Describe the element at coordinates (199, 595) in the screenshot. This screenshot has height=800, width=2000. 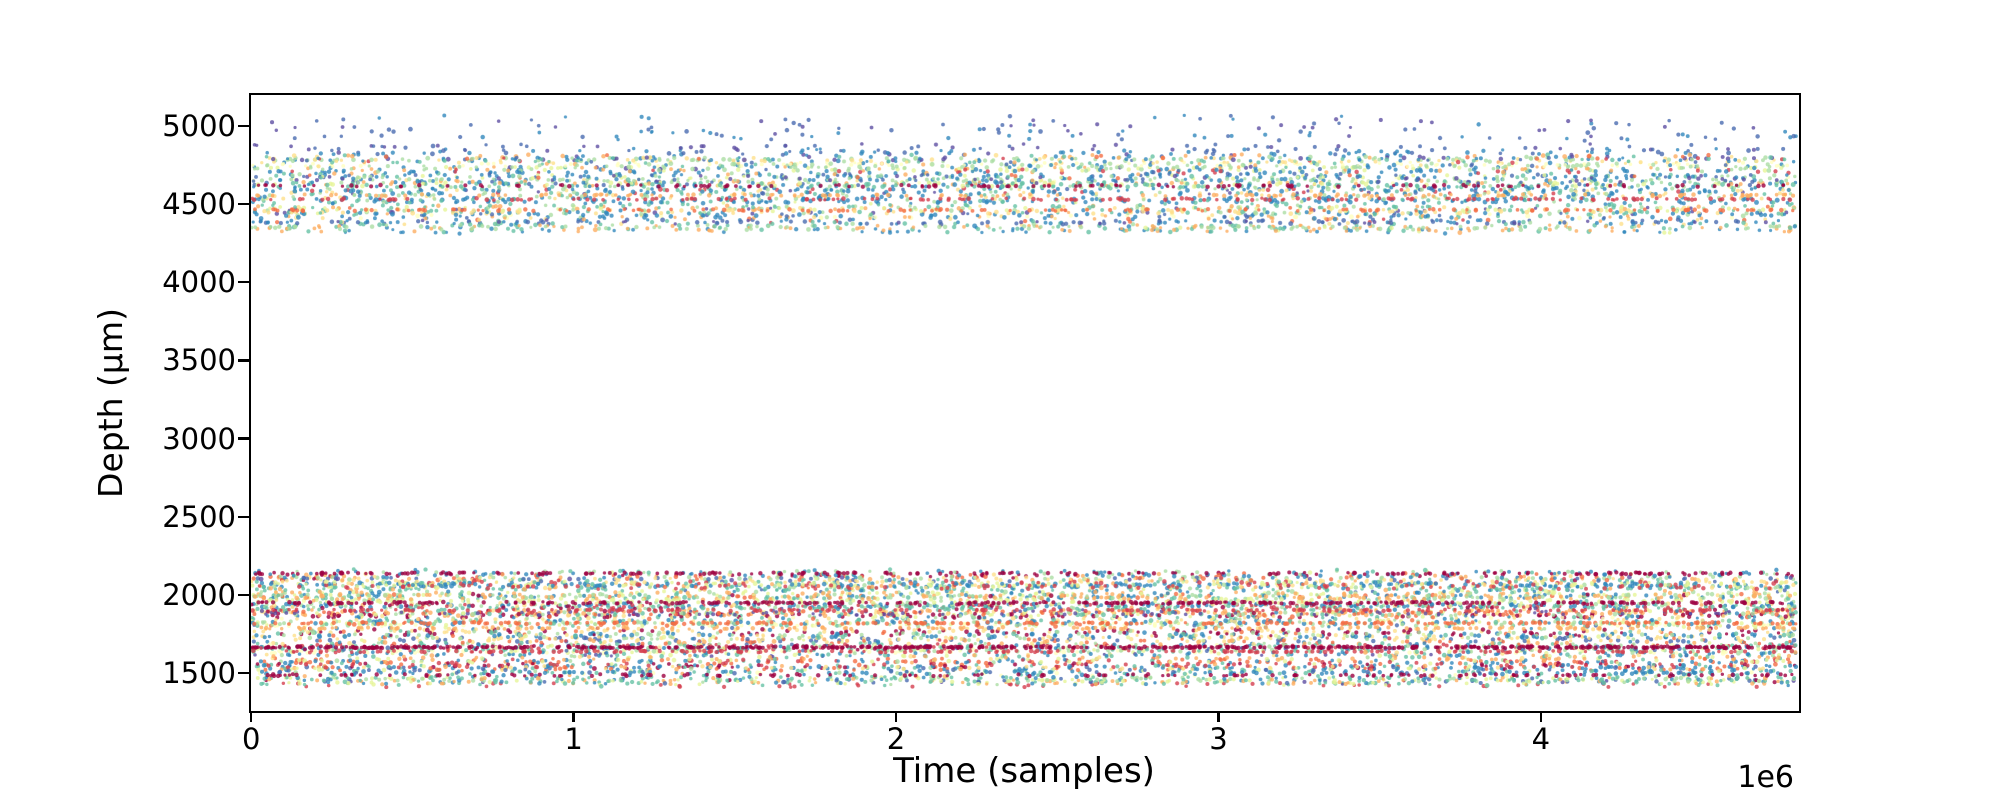
I see `y-tick-label: 2000` at that location.